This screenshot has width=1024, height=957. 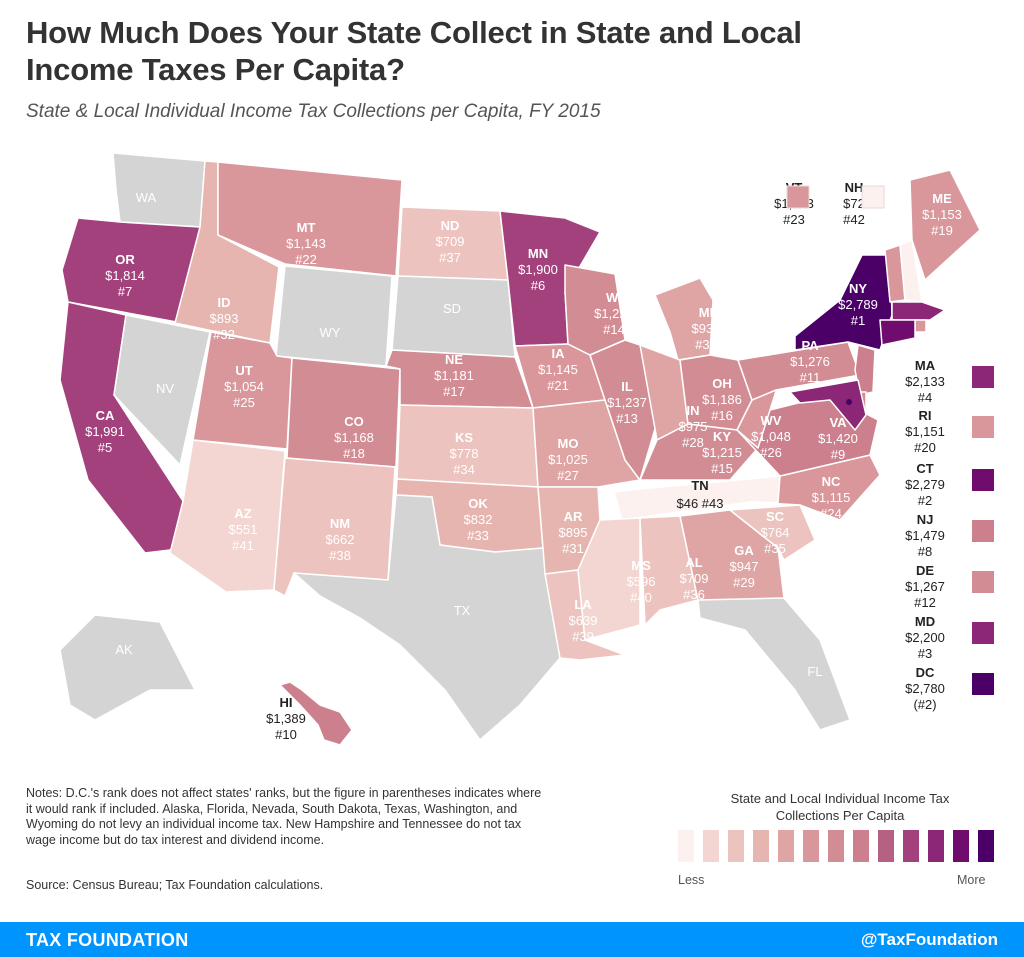 What do you see at coordinates (771, 452) in the screenshot?
I see `rank-wv: #26` at bounding box center [771, 452].